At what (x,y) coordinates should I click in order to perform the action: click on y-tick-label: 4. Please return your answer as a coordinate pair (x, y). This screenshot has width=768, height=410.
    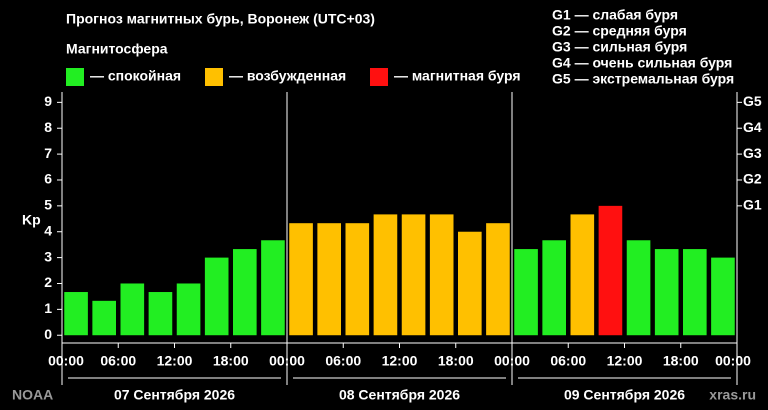
    Looking at the image, I should click on (48, 230).